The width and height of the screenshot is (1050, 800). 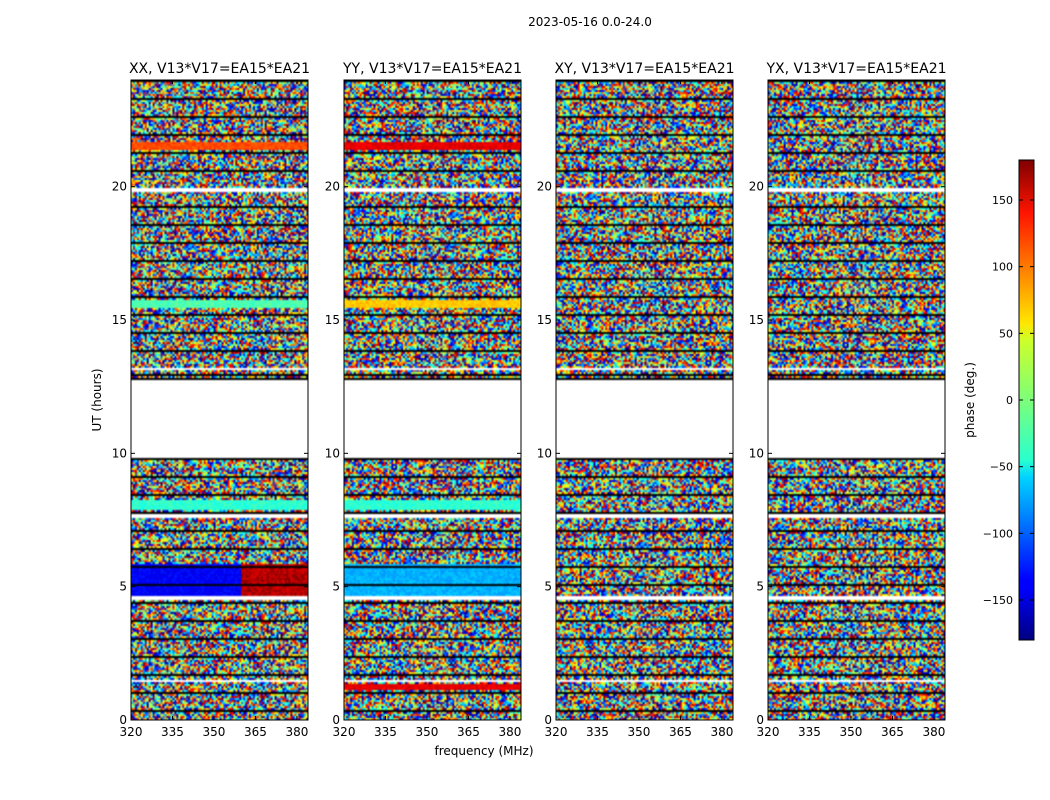 What do you see at coordinates (1001, 467) in the screenshot?
I see `colorbar-tick-label: −50` at bounding box center [1001, 467].